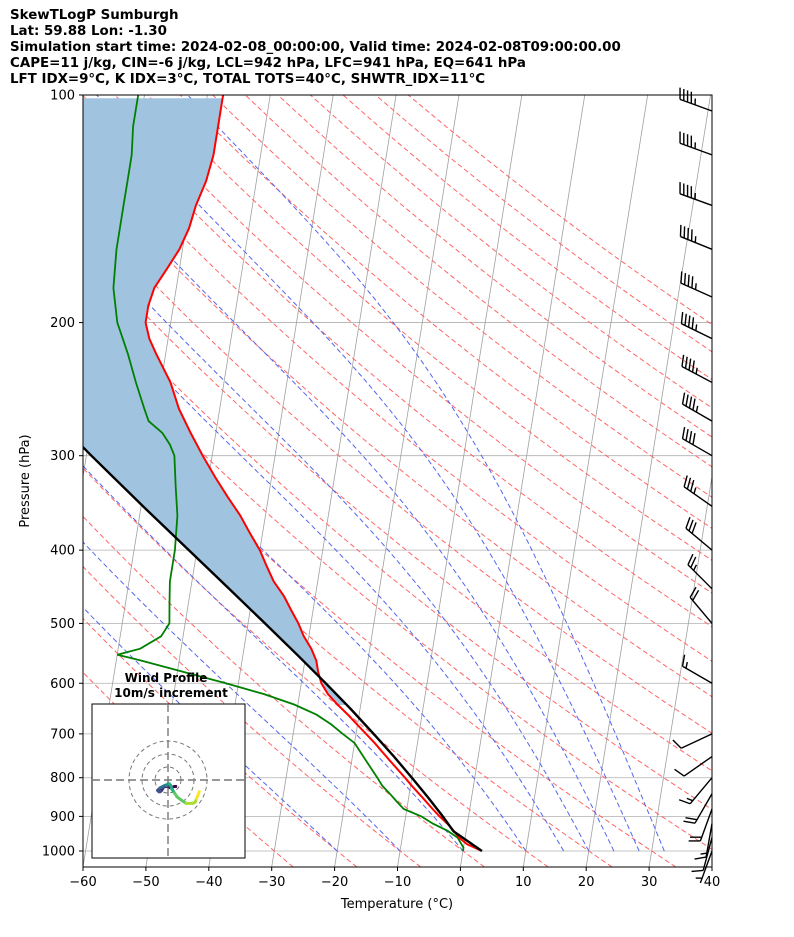  Describe the element at coordinates (208, 882) in the screenshot. I see `x-tick-label: −40` at that location.